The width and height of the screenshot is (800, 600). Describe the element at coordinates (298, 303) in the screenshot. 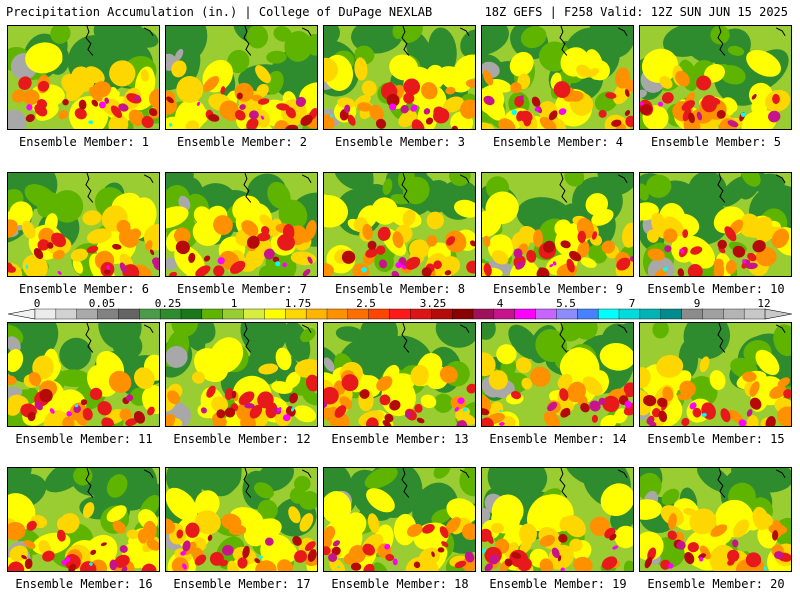

I see `colorbar-tick-label: 1.75` at that location.